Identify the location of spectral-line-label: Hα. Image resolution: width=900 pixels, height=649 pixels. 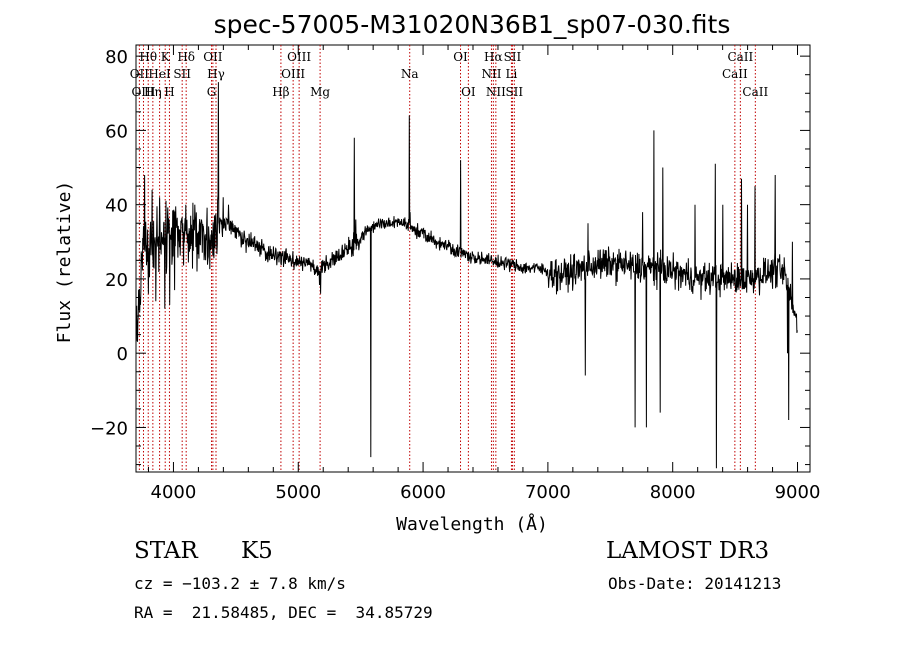
(493, 57).